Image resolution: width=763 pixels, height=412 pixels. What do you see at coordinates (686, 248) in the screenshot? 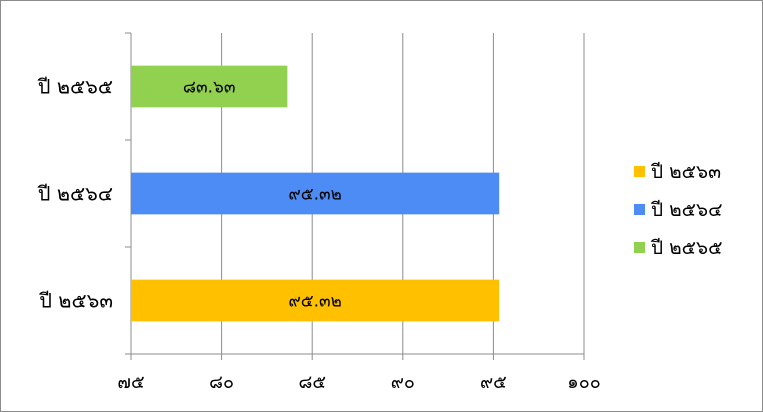
I see `legend-label-3: ปี ๒๕๖๕` at bounding box center [686, 248].